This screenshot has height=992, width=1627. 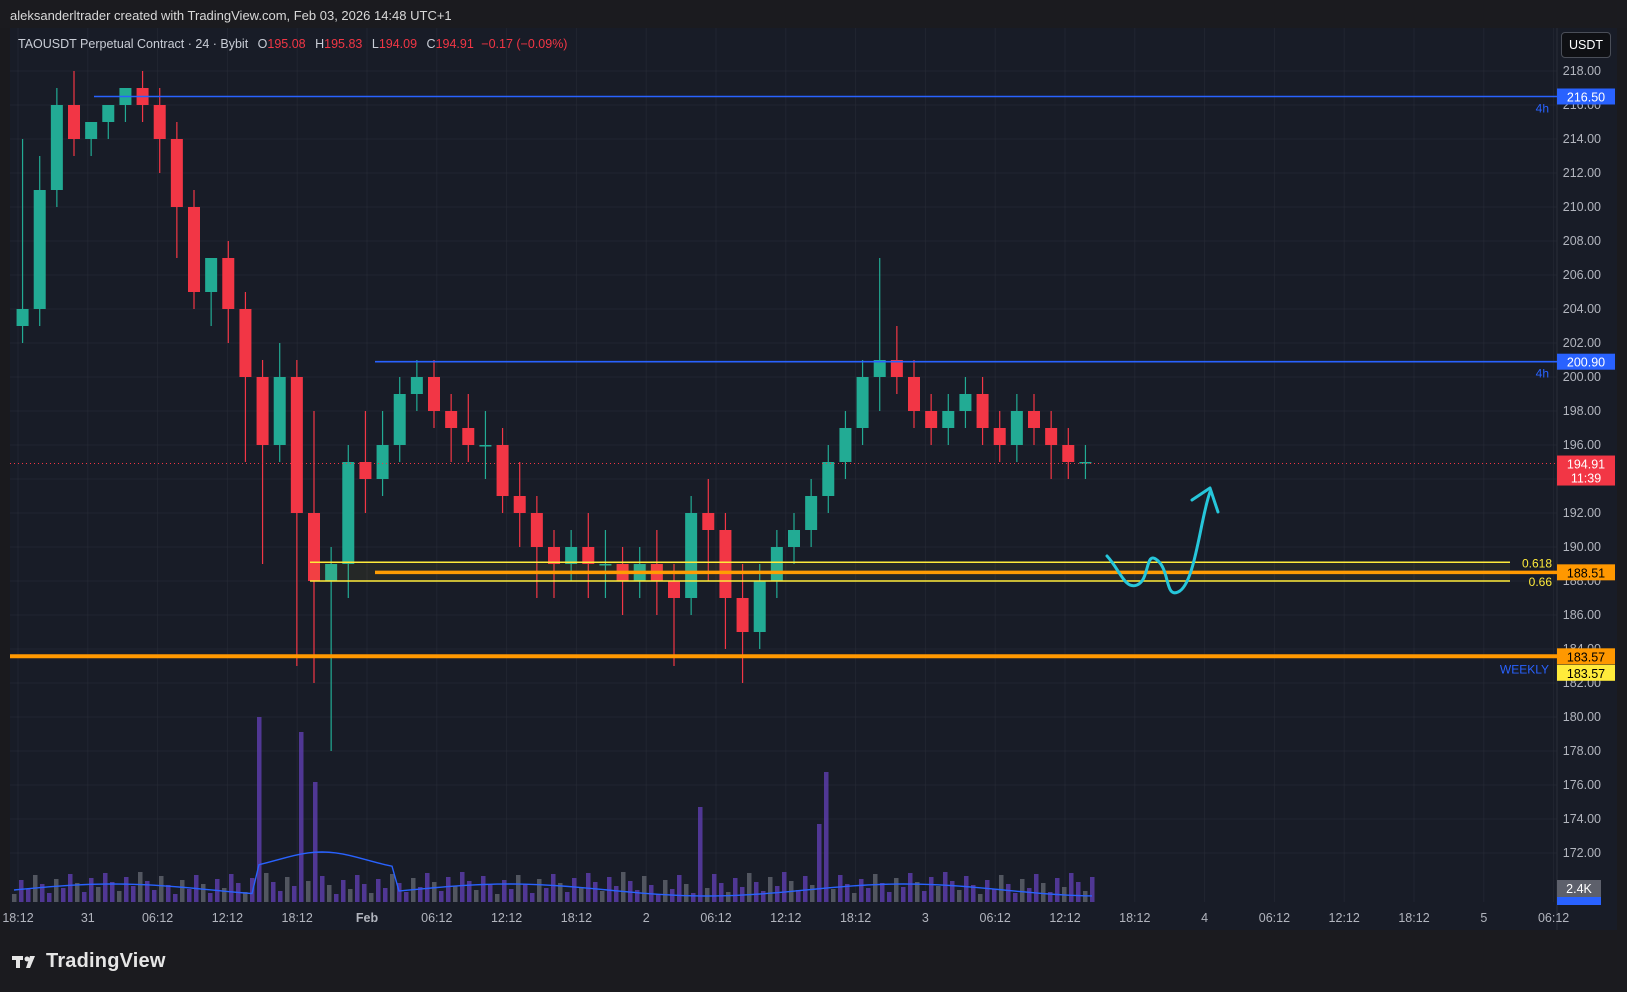 I want to click on tradingview-logo-icon, so click(x=23, y=961).